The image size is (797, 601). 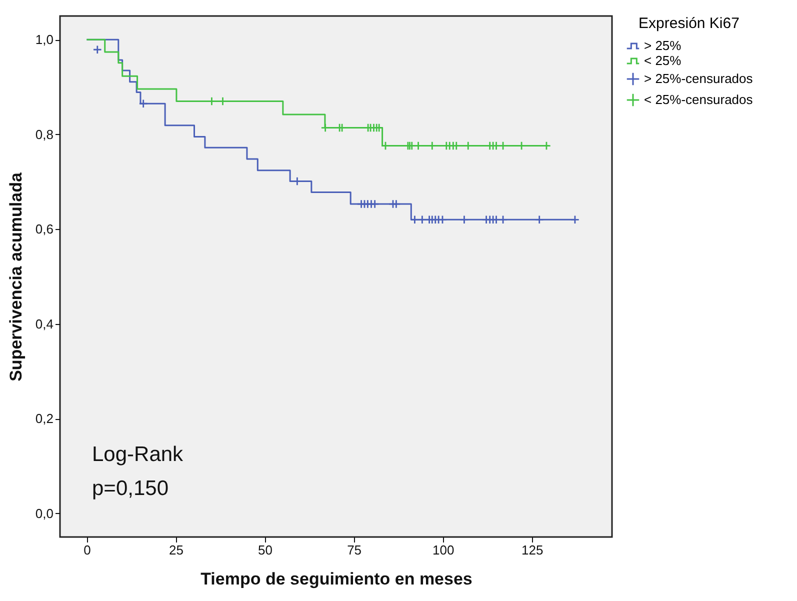 I want to click on x-tick-label: 125, so click(x=533, y=550).